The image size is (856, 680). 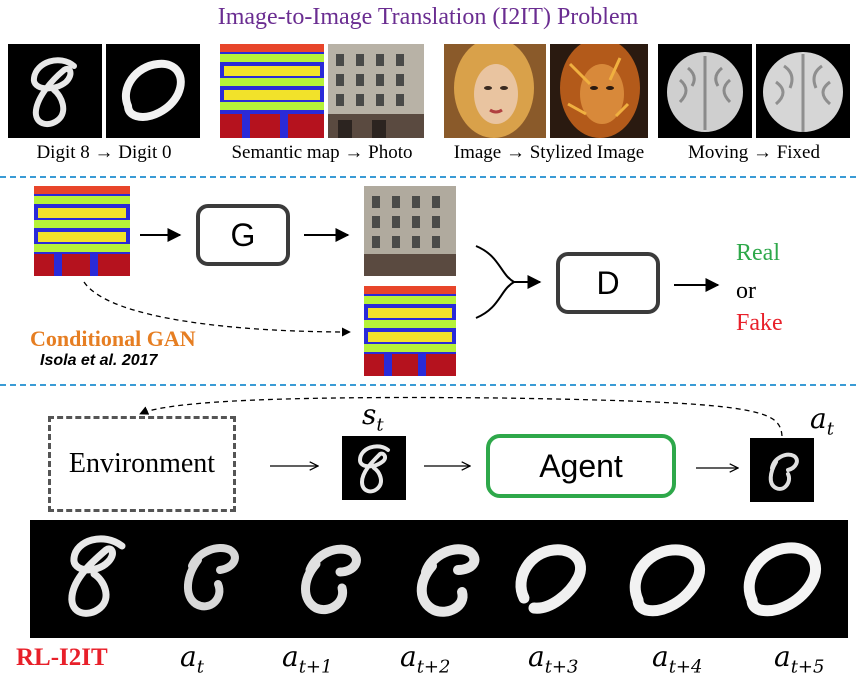 What do you see at coordinates (608, 283) in the screenshot?
I see `discriminator-box: D` at bounding box center [608, 283].